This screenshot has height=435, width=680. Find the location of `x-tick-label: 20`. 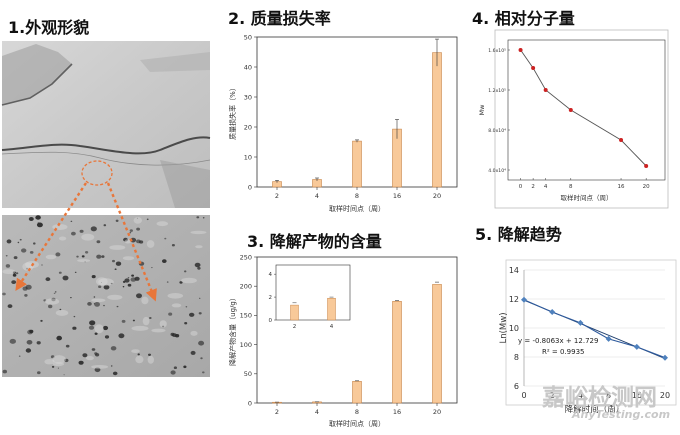

x-tick-label: 20 is located at coordinates (646, 187).